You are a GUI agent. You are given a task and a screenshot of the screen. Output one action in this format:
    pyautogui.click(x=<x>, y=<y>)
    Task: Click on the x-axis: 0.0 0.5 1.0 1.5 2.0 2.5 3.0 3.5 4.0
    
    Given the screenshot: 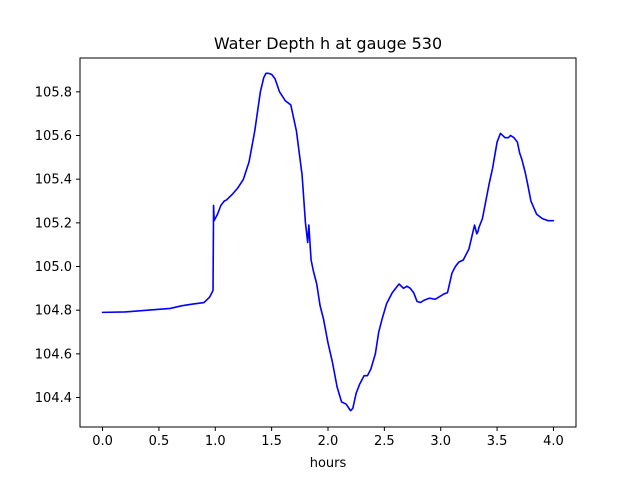 What is the action you would take?
    pyautogui.click(x=328, y=438)
    